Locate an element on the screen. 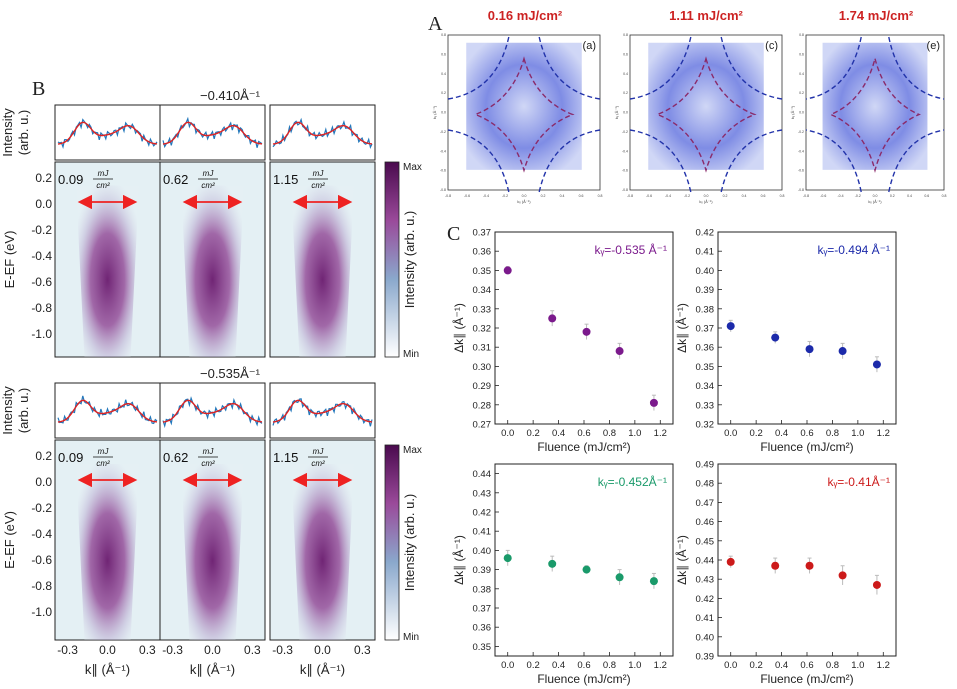  y-tick-label: 0.4 is located at coordinates (443, 74).